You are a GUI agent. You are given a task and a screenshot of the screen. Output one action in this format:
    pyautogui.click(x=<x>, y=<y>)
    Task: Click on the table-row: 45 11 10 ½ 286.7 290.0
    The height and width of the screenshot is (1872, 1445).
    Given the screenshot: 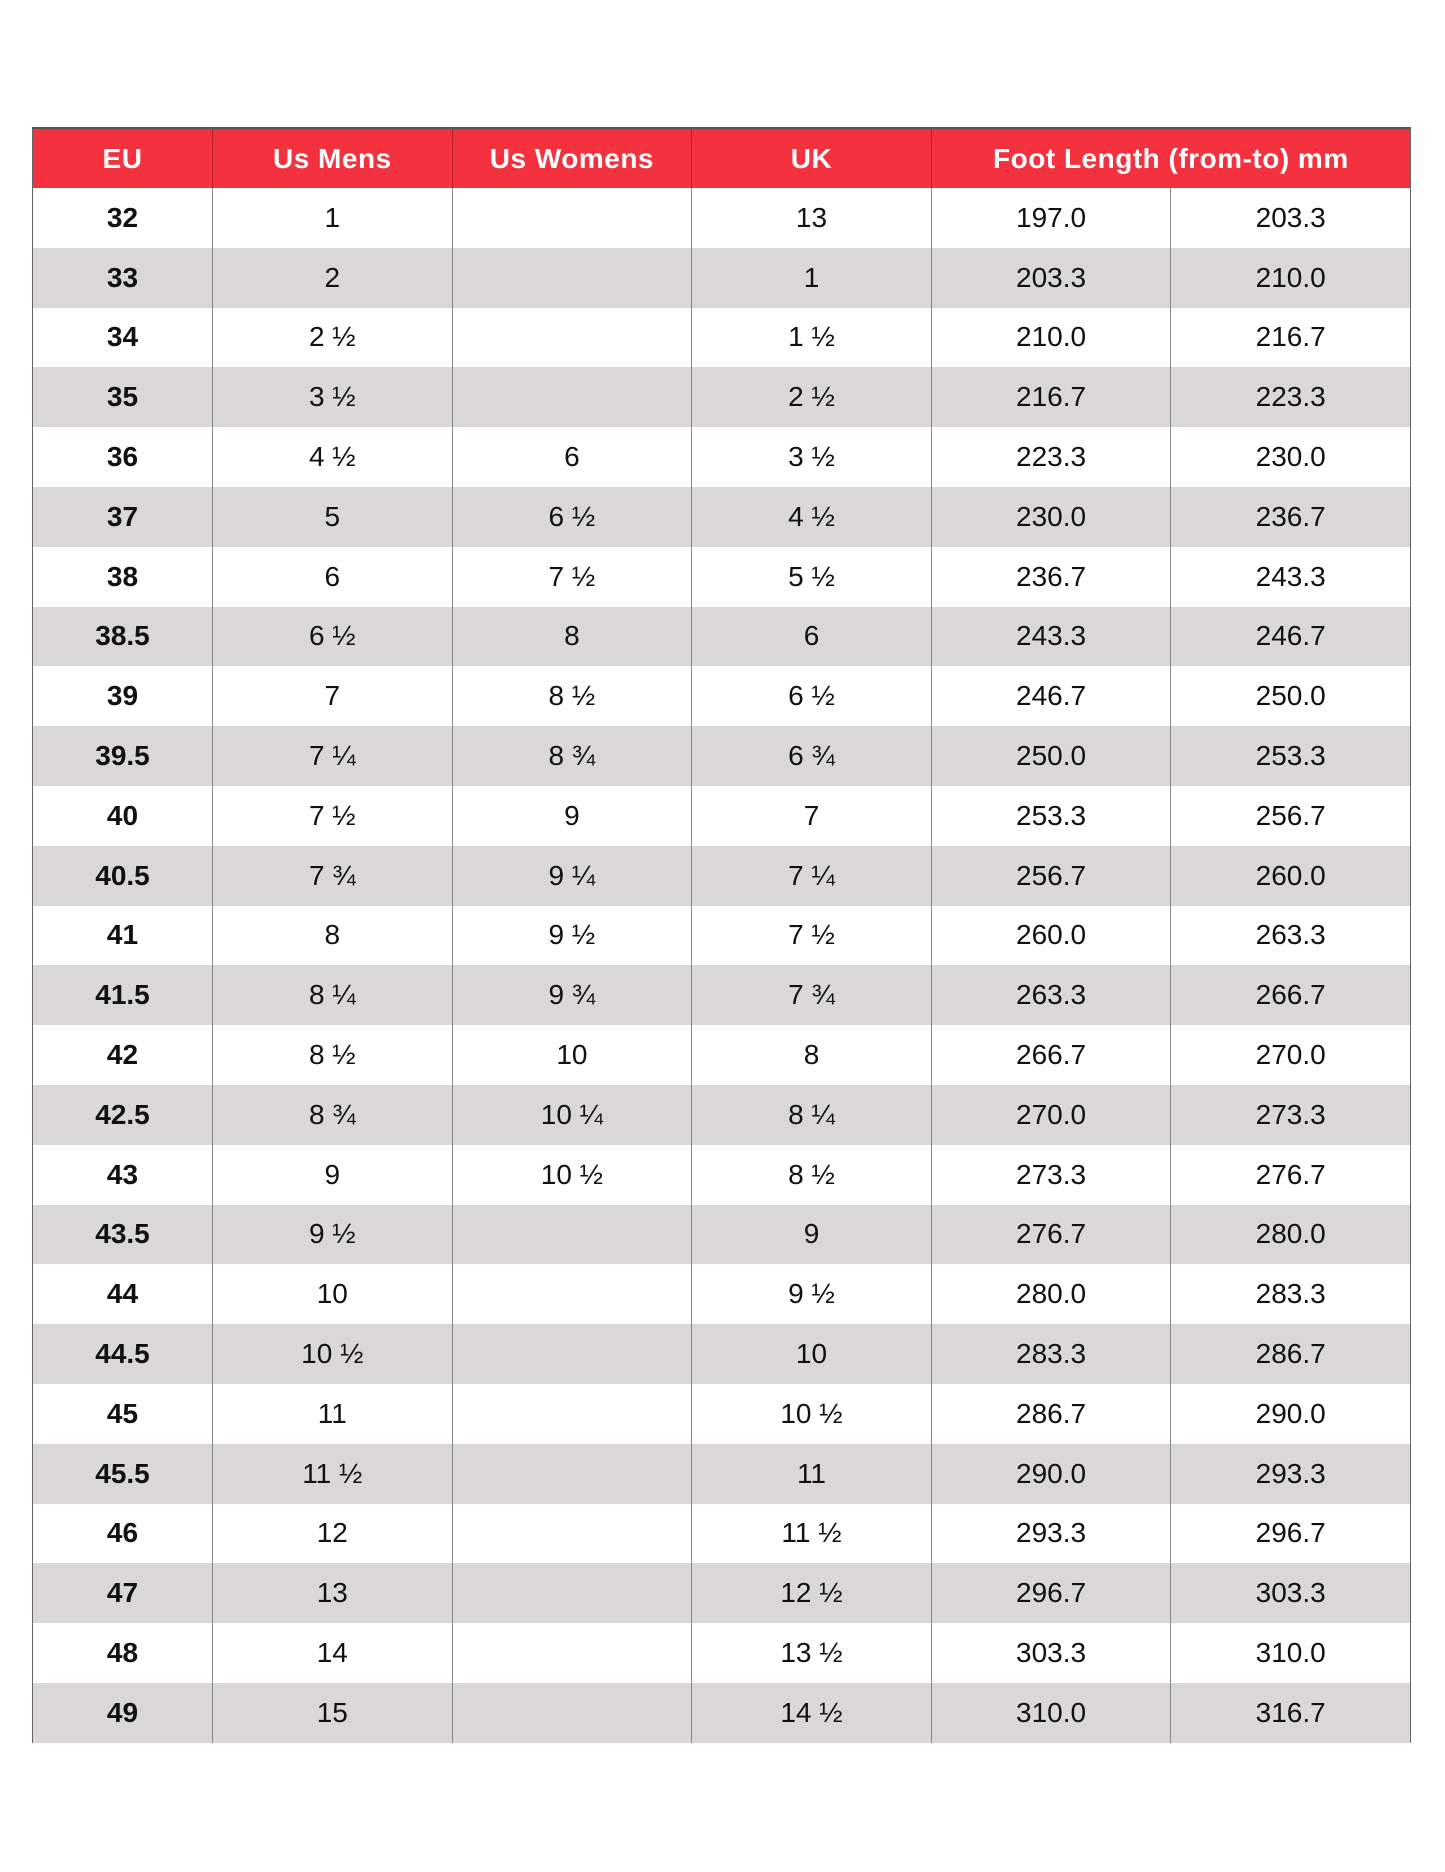 What is the action you would take?
    pyautogui.click(x=721, y=1413)
    